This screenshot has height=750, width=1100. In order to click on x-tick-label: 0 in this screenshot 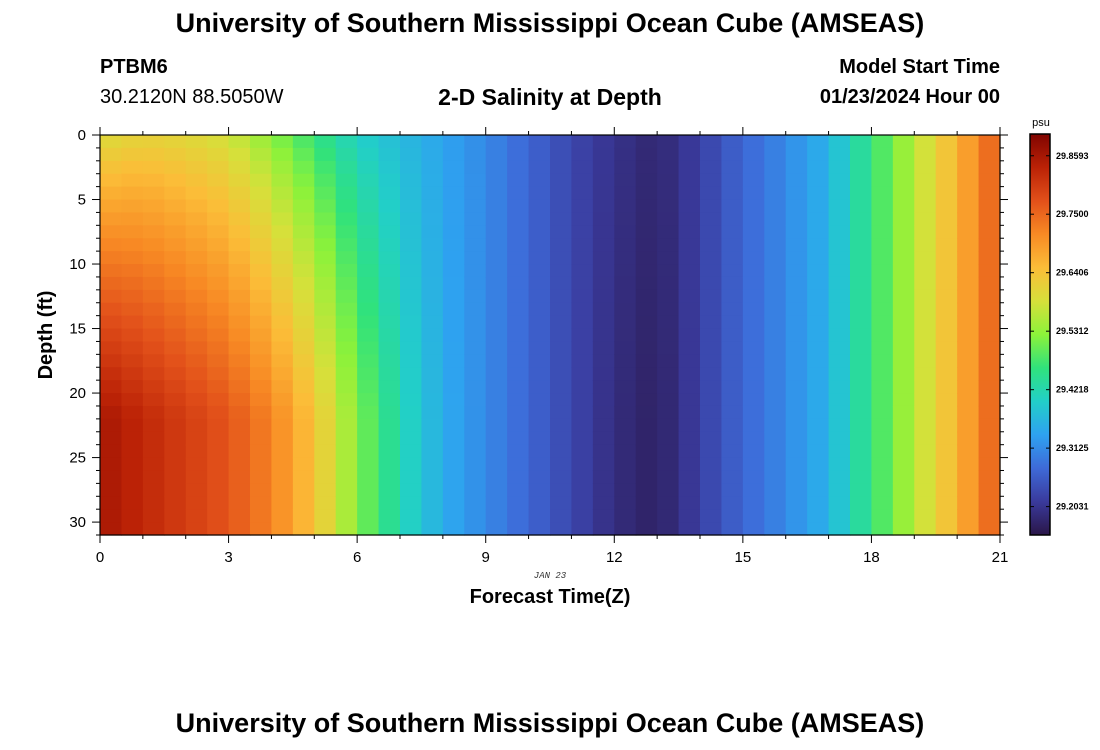, I will do `click(100, 557)`.